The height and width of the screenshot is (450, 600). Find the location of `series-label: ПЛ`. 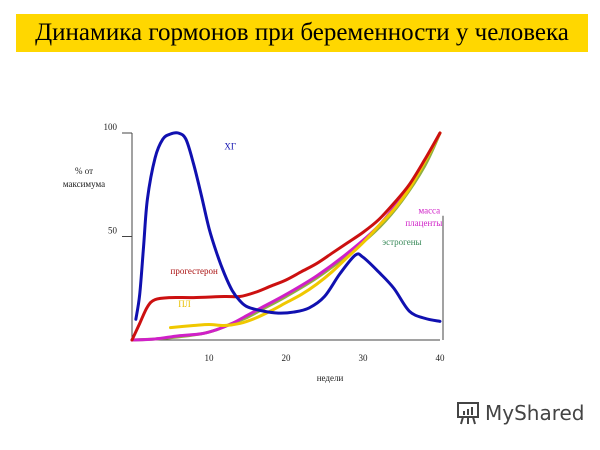

series-label: ПЛ is located at coordinates (184, 304).